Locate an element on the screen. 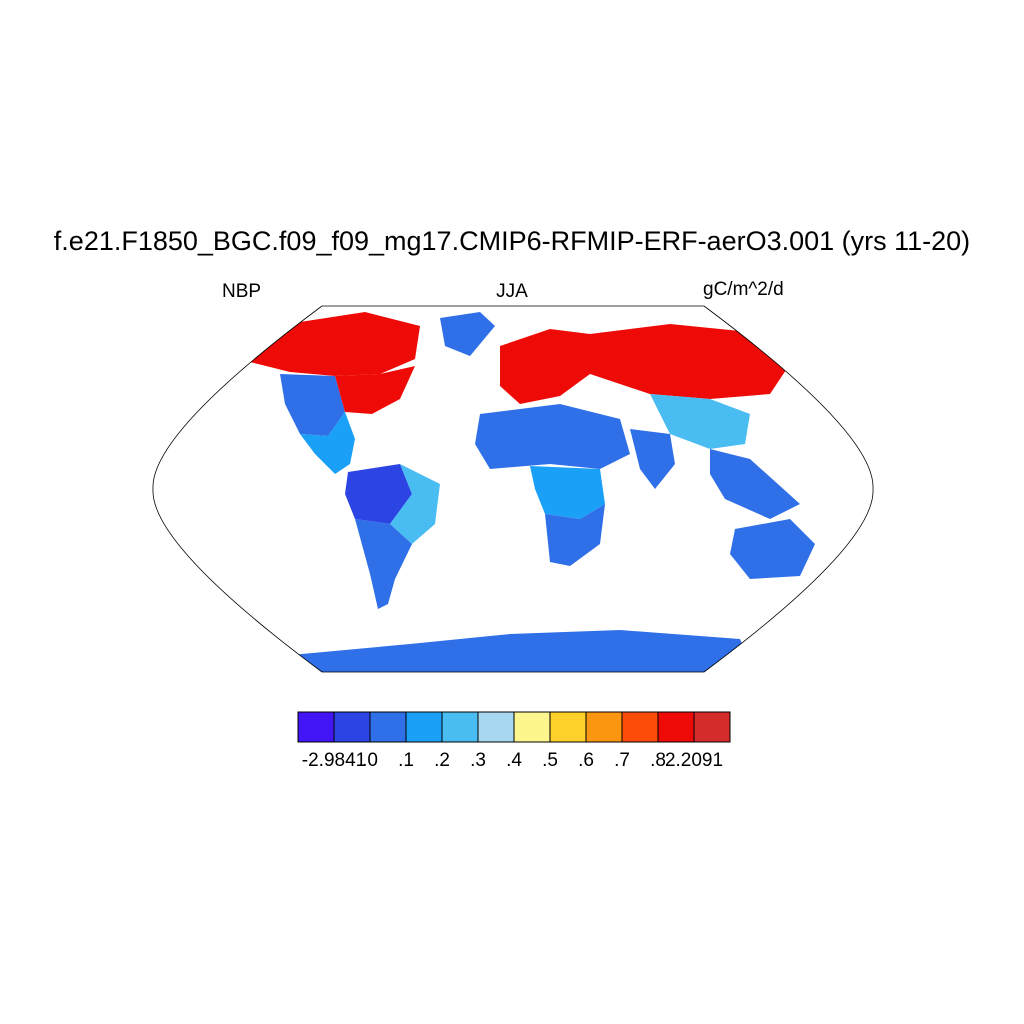 This screenshot has width=1024, height=1024. region-amazon is located at coordinates (378, 494).